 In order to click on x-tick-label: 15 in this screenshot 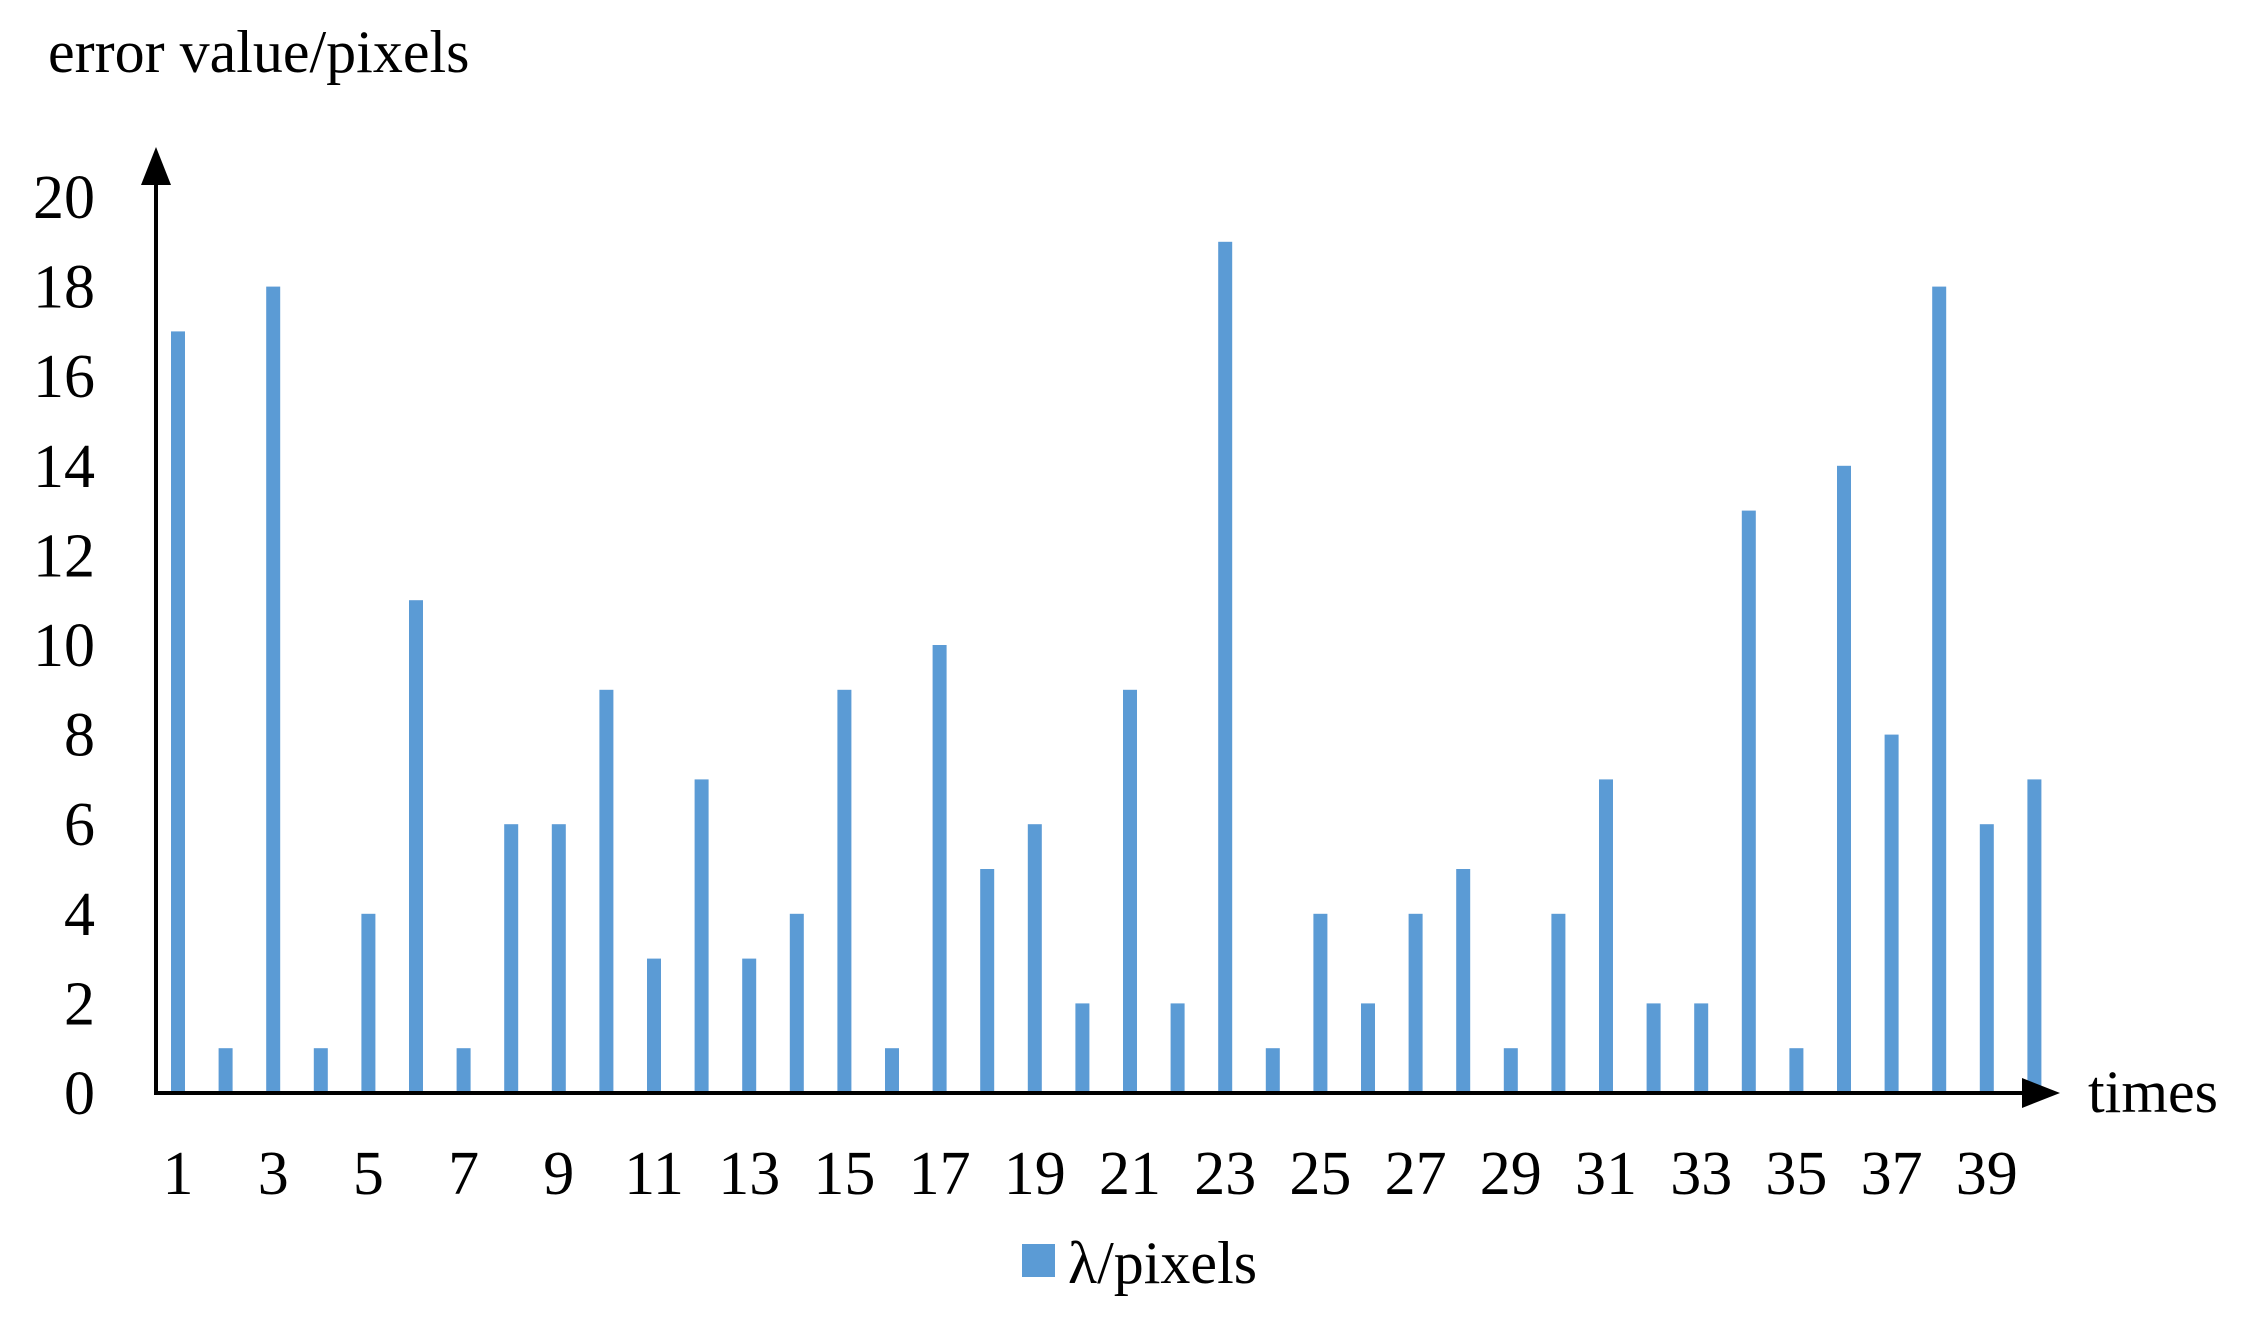, I will do `click(844, 1174)`.